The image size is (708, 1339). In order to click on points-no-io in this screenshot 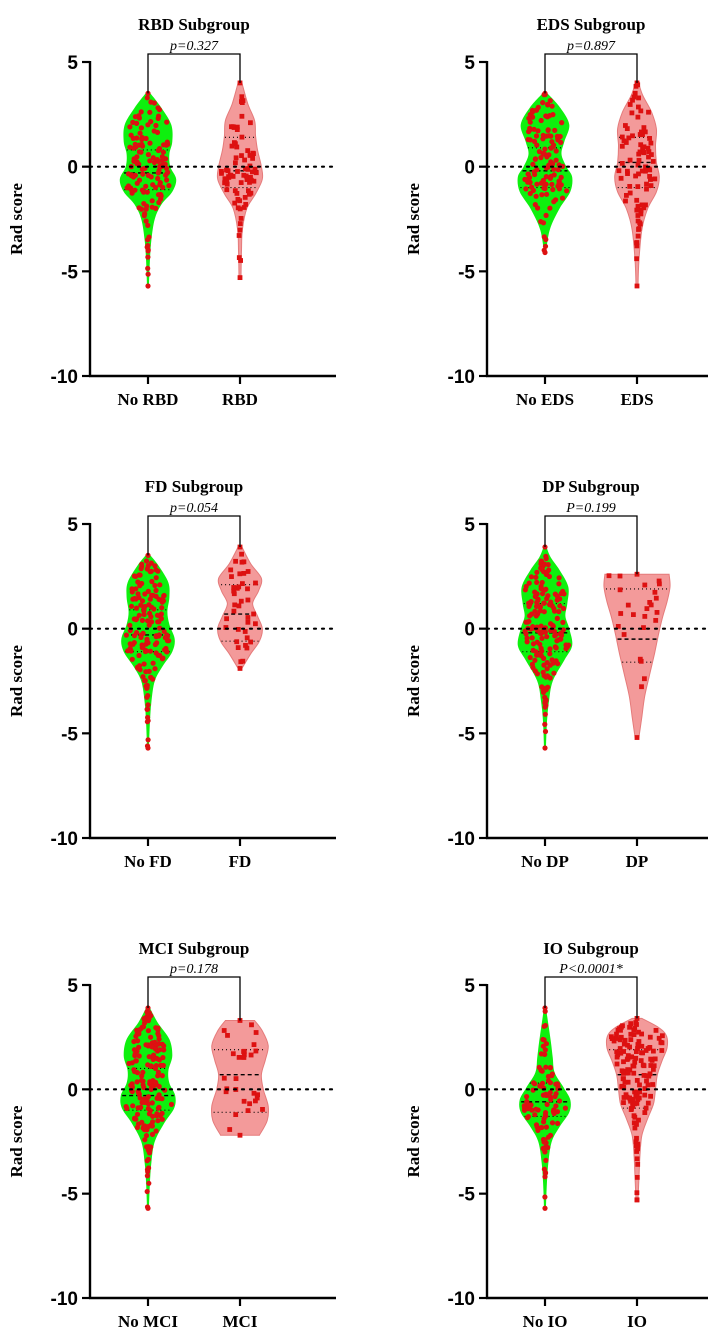, I will do `click(545, 1108)`.